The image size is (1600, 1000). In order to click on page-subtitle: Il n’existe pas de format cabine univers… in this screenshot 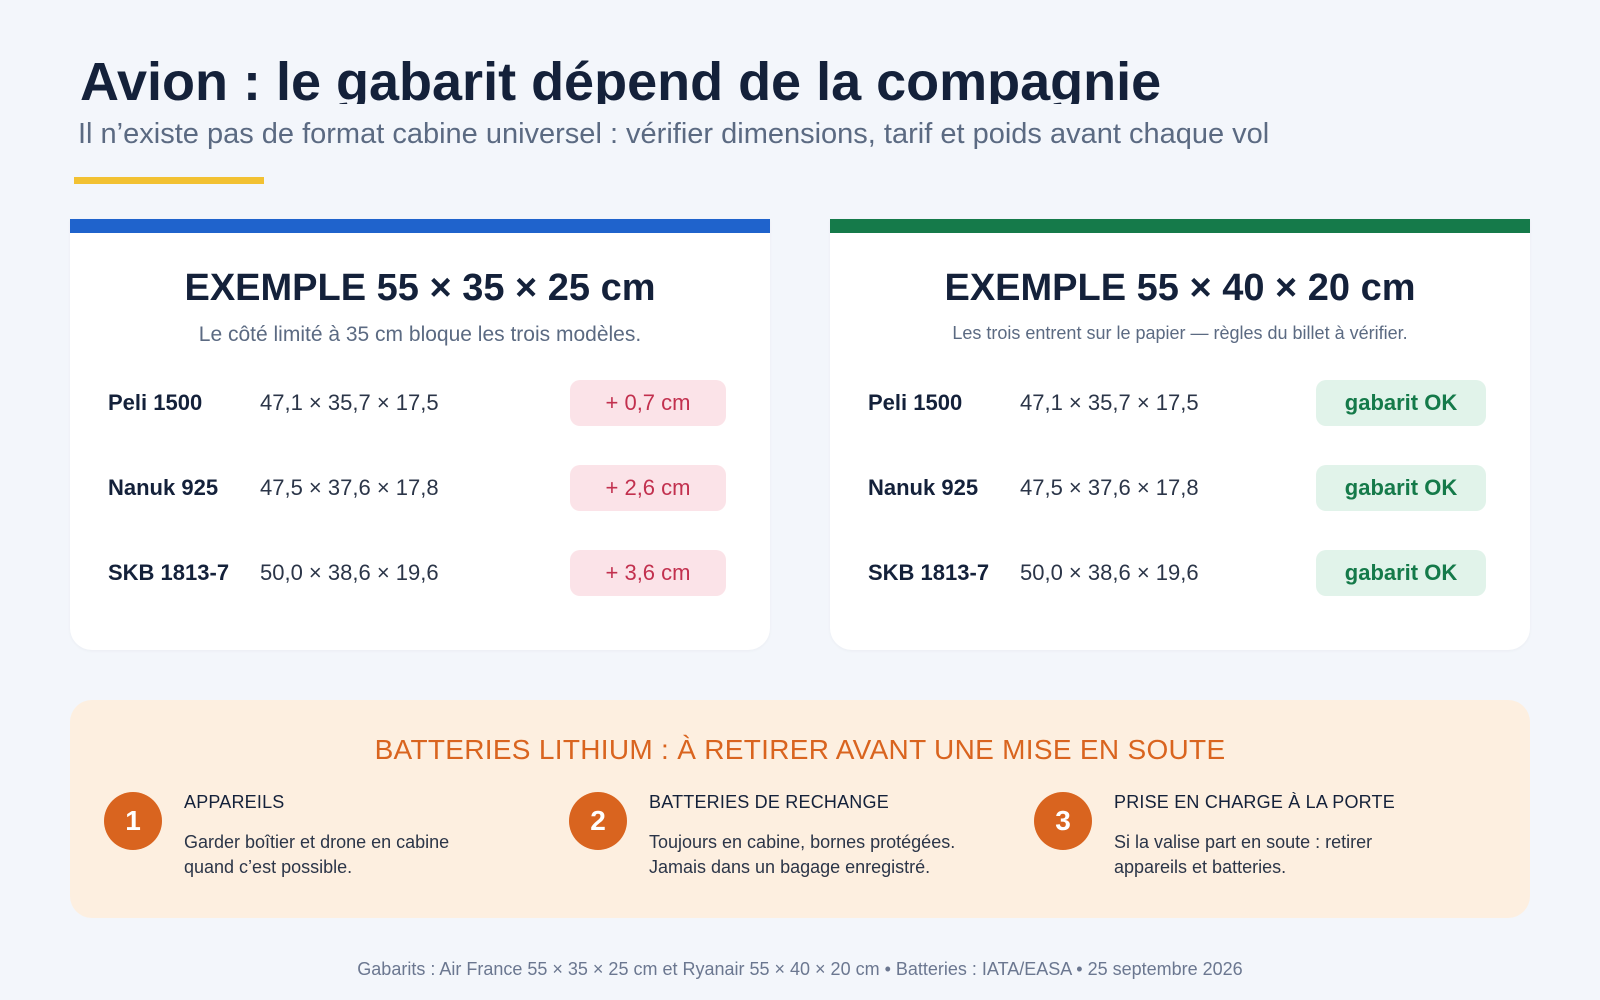, I will do `click(674, 134)`.